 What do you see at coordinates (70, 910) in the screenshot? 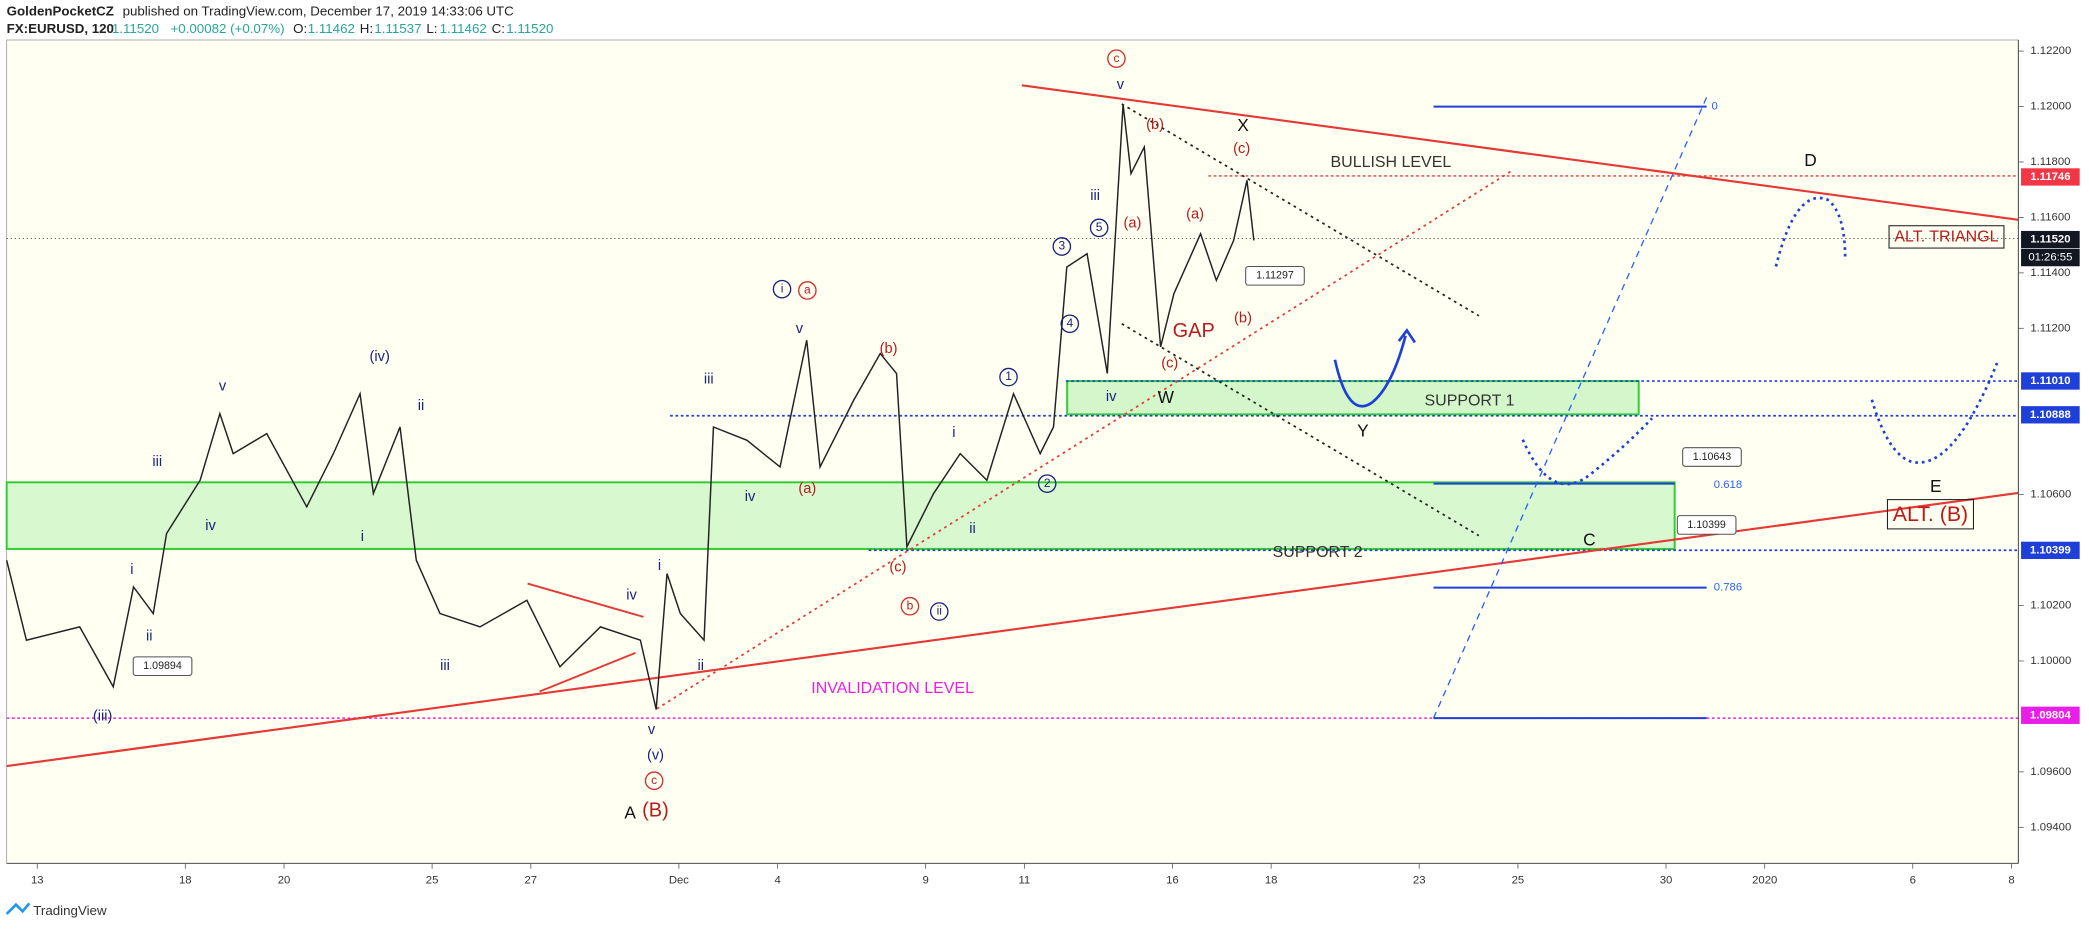
I see `footer-text: TradingView` at bounding box center [70, 910].